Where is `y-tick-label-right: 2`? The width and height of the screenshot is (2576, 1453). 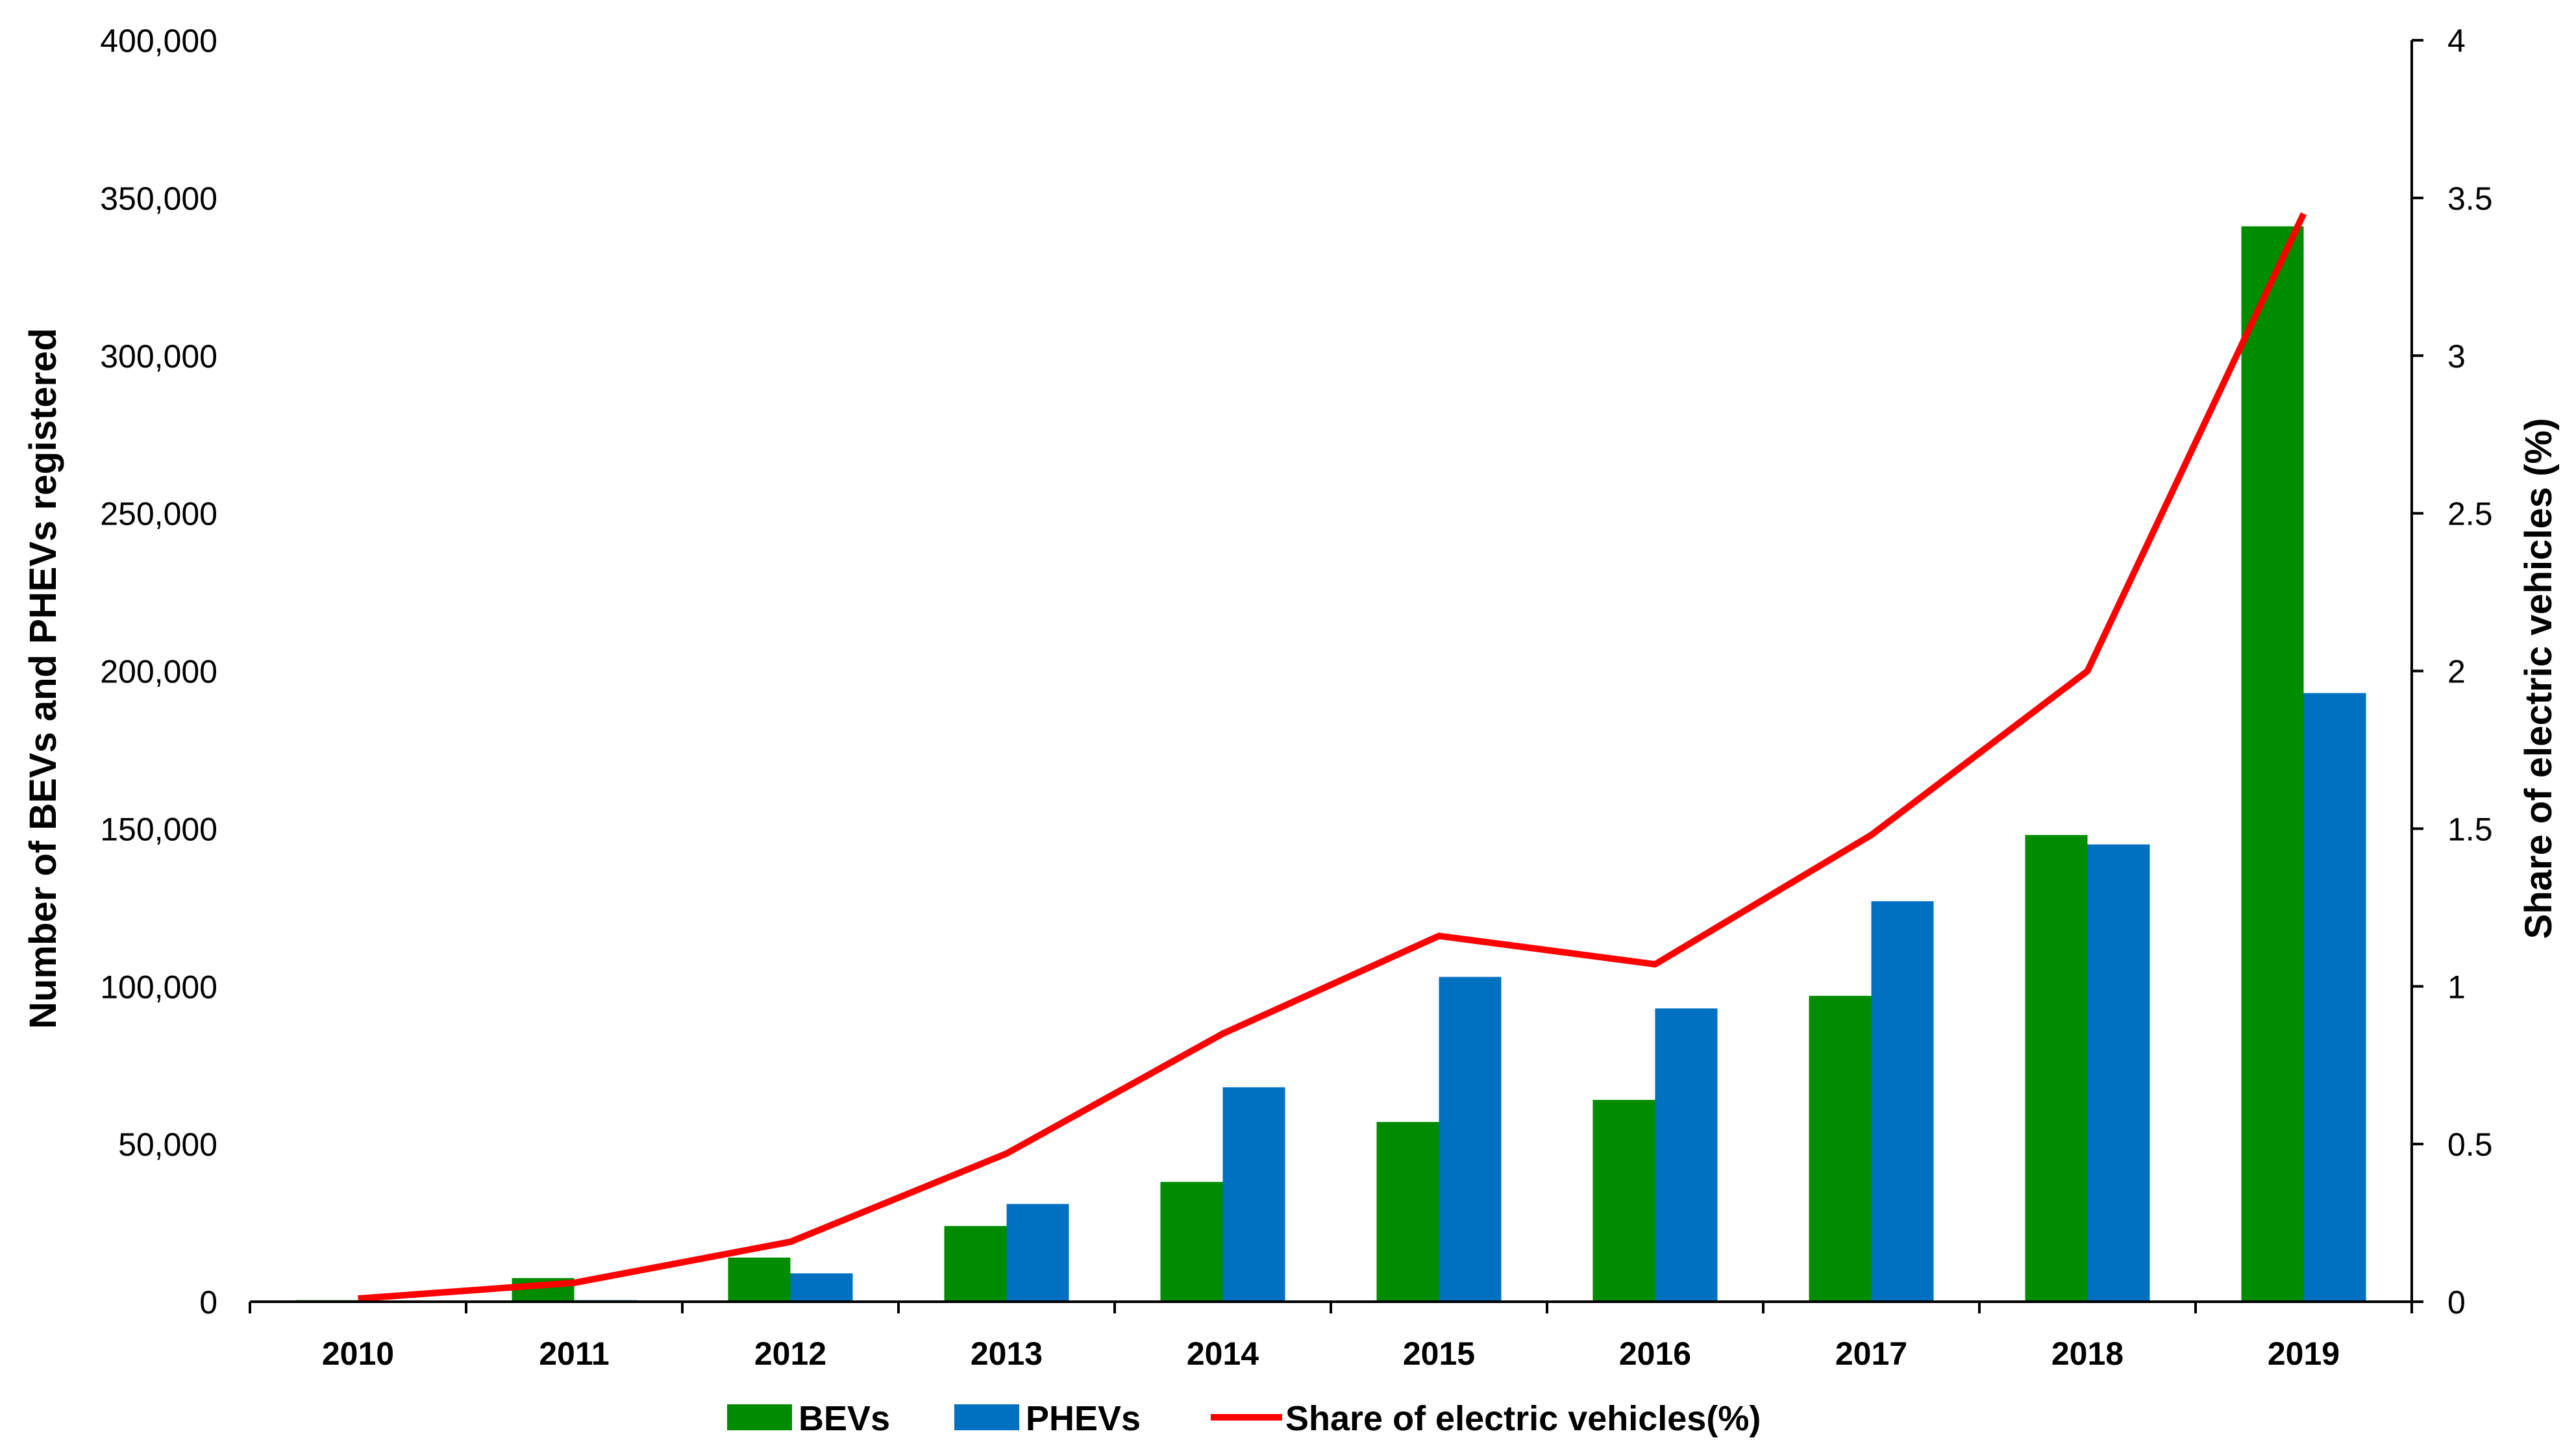
y-tick-label-right: 2 is located at coordinates (2456, 672).